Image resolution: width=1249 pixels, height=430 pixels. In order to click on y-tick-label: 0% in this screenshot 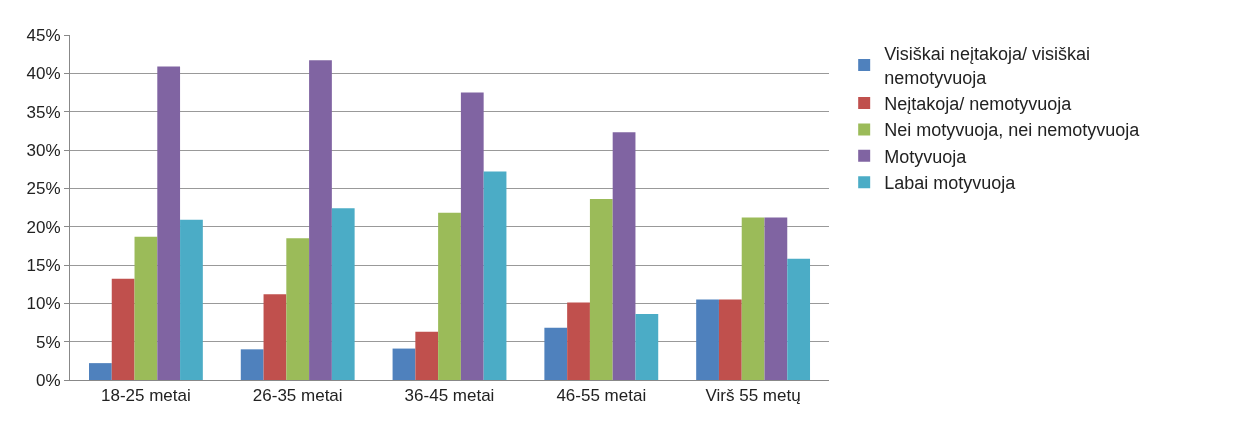, I will do `click(48, 380)`.